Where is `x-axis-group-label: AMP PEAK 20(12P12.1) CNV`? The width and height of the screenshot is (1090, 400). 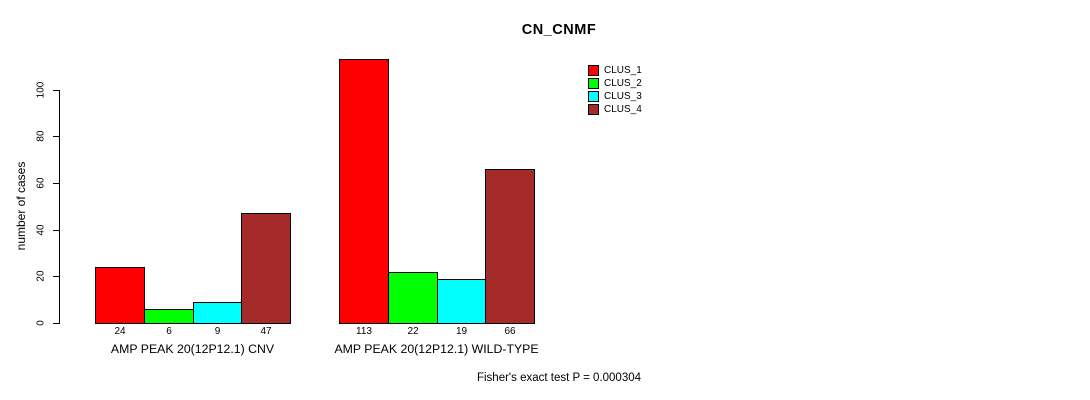 x-axis-group-label: AMP PEAK 20(12P12.1) CNV is located at coordinates (192, 349).